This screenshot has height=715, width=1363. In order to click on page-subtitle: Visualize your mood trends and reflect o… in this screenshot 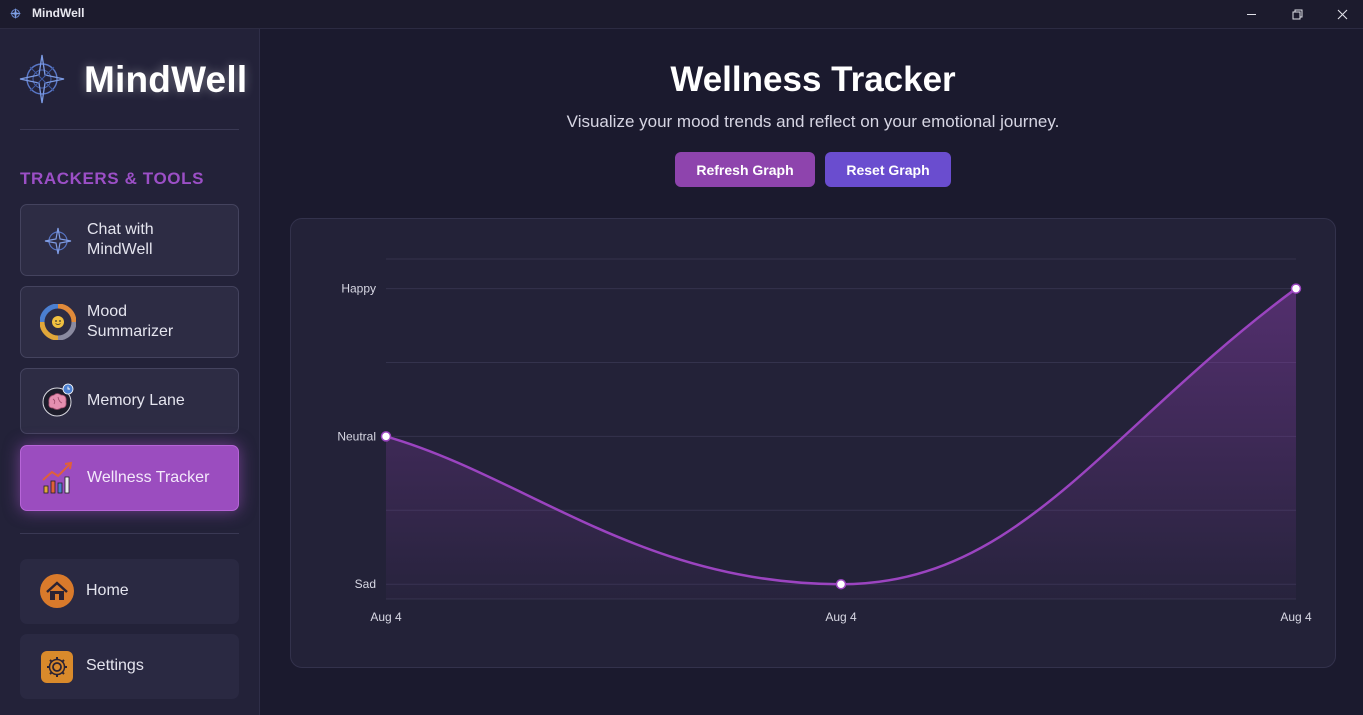, I will do `click(813, 121)`.